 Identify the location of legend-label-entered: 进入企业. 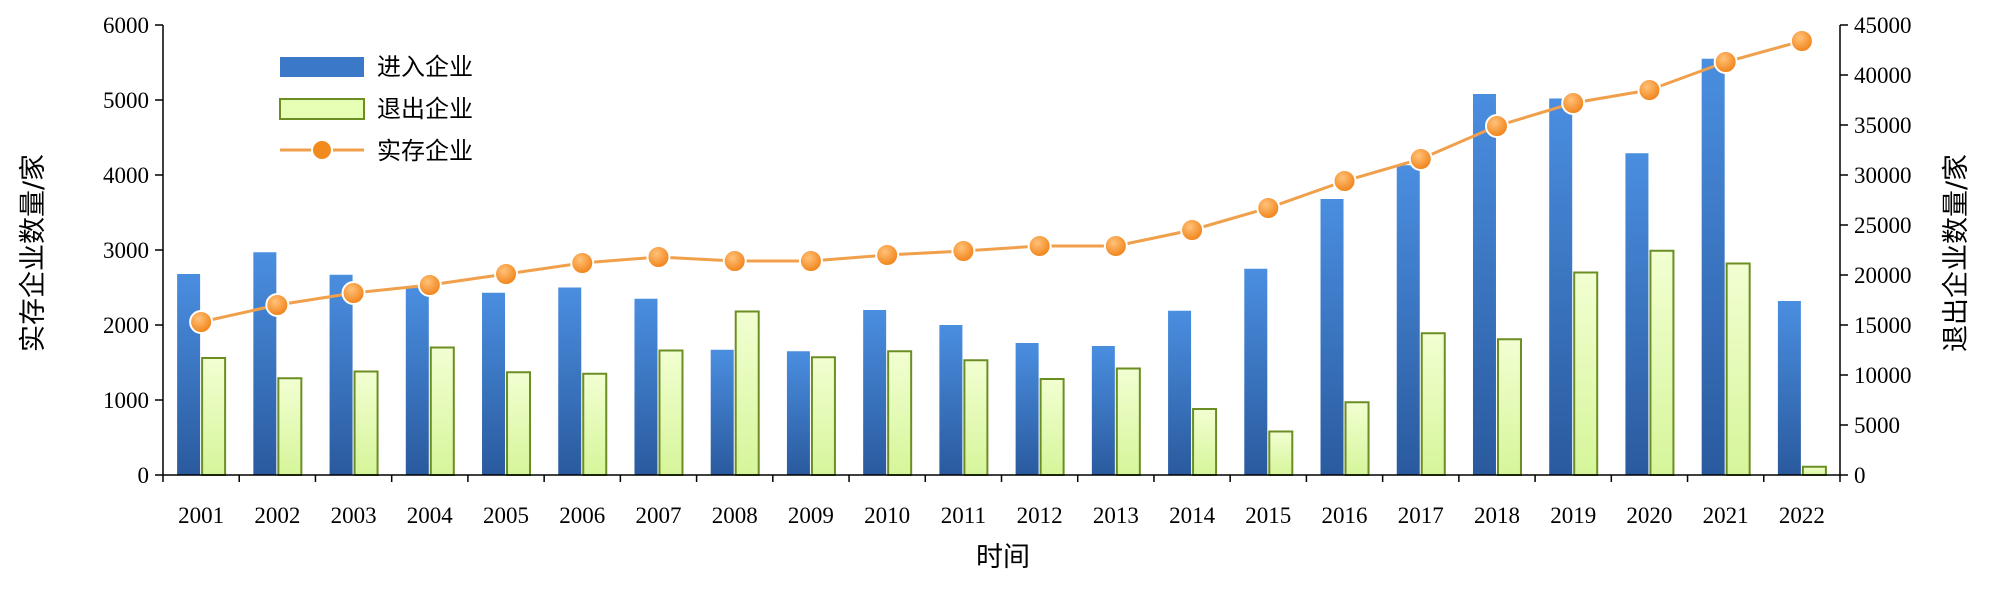
(425, 67).